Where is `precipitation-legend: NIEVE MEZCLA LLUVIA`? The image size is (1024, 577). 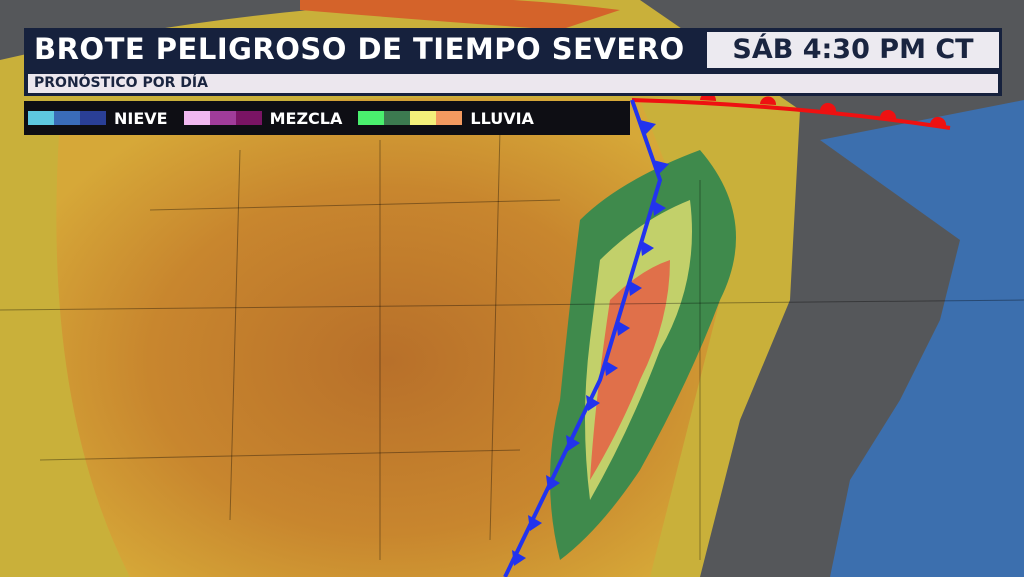
precipitation-legend: NIEVE MEZCLA LLUVIA is located at coordinates (327, 118).